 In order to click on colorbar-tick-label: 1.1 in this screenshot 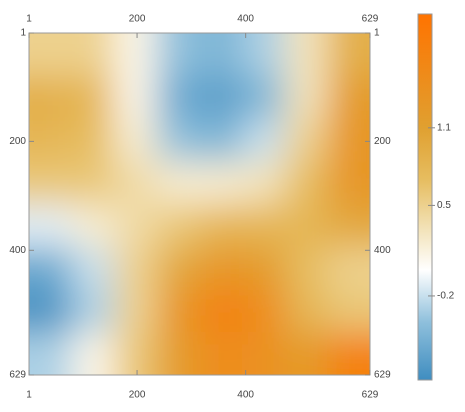, I will do `click(444, 127)`.